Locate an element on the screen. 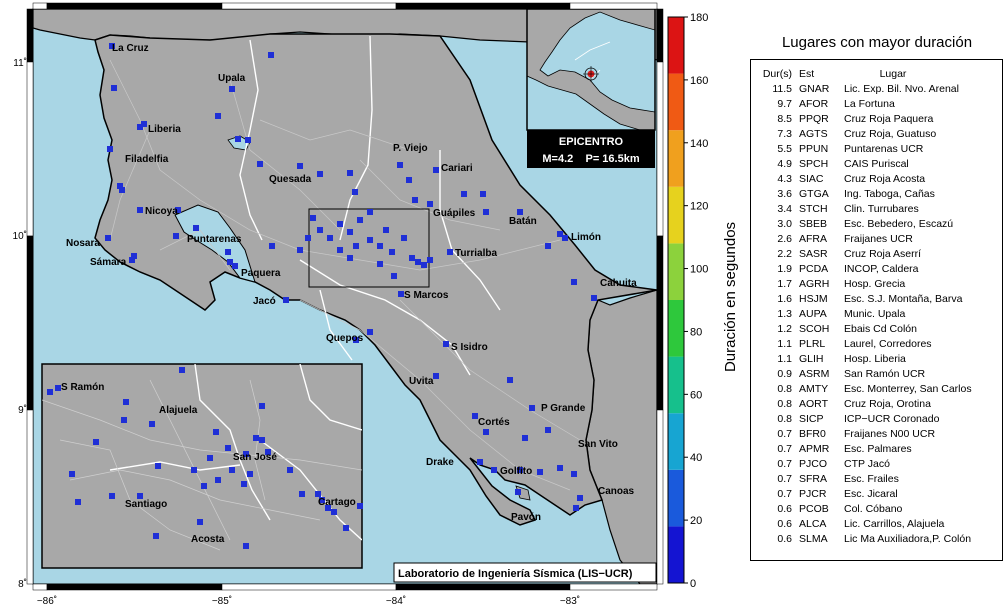  table-row: 0.6 SLMA Lic Ma Auxiliadora,P. Colón is located at coordinates (876, 539).